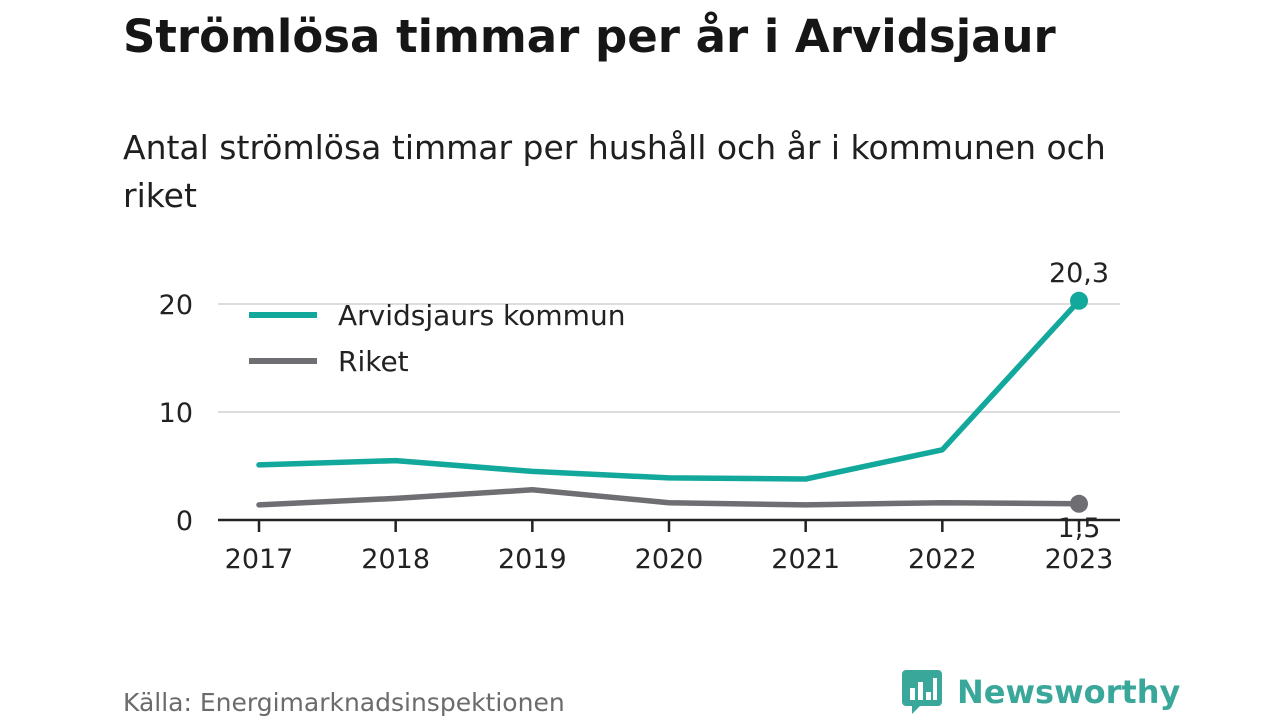  Describe the element at coordinates (922, 692) in the screenshot. I see `bar-chart-speech-bubble-icon` at that location.